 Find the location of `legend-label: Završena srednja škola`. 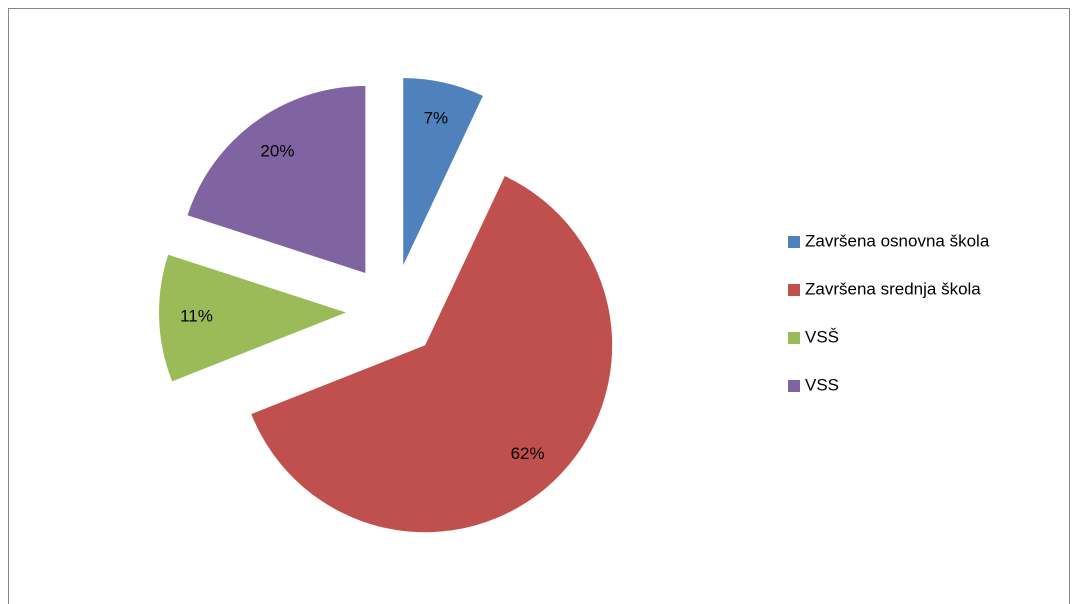

legend-label: Završena srednja škola is located at coordinates (893, 288).